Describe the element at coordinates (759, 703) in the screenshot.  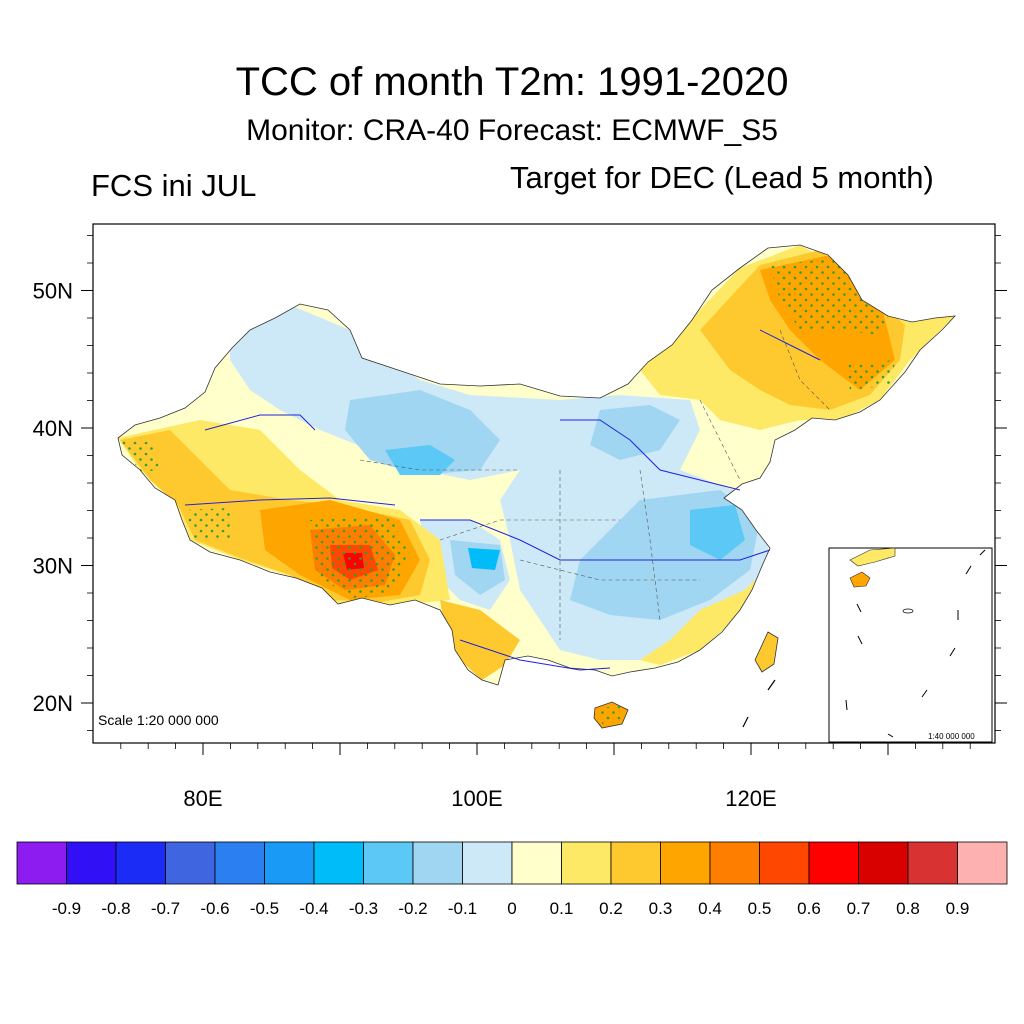
I see `south-sea-dashes` at that location.